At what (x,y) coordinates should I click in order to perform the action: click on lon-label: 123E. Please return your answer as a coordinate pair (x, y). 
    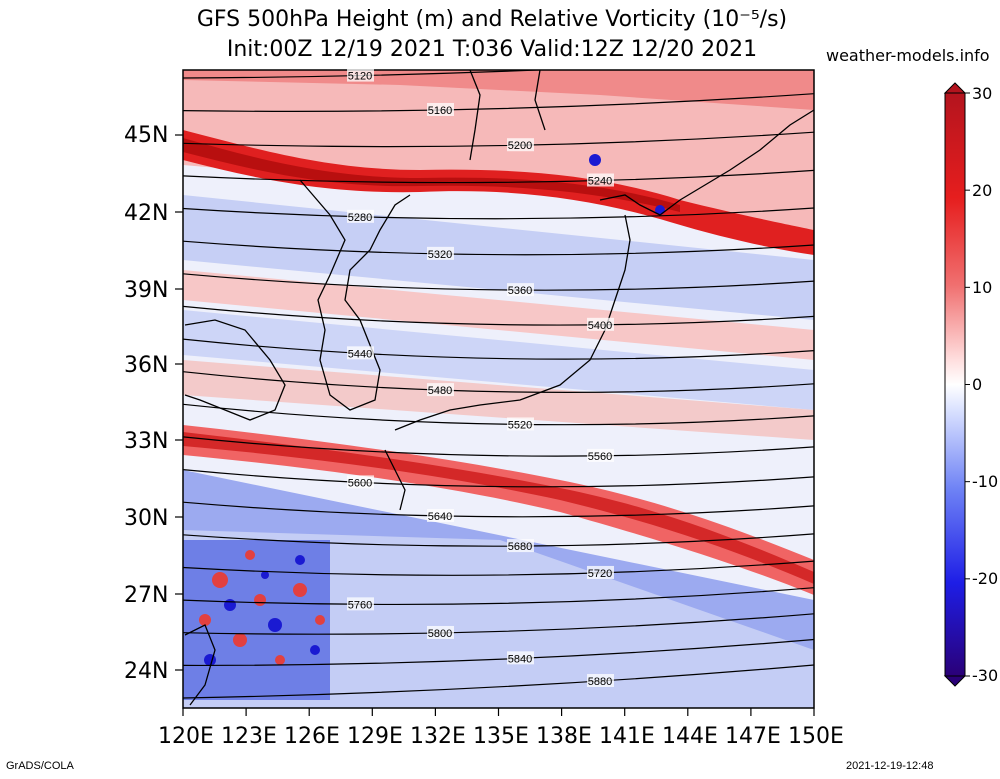
    Looking at the image, I should click on (249, 736).